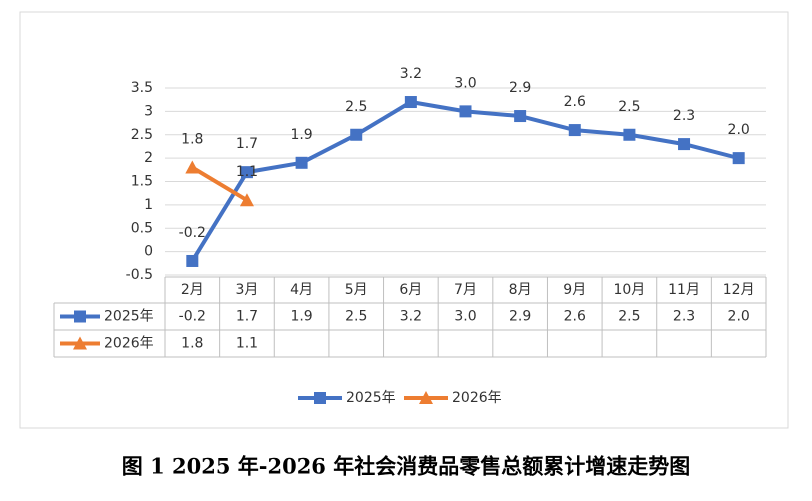 This screenshot has height=501, width=812. I want to click on y-tick-label: 0.5, so click(142, 228).